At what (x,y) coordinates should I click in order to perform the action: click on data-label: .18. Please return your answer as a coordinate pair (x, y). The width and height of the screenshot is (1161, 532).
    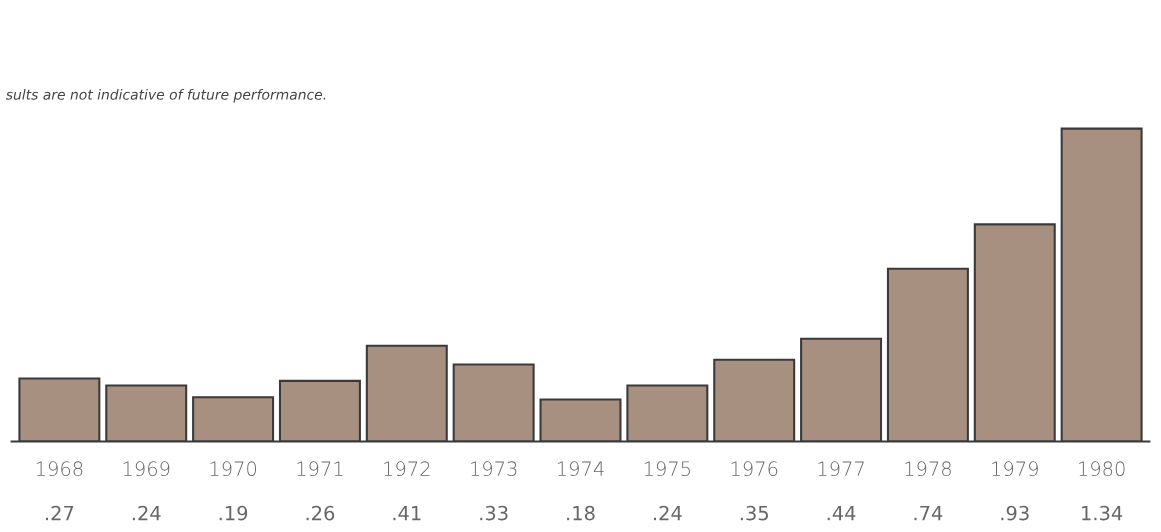
    Looking at the image, I should click on (581, 513).